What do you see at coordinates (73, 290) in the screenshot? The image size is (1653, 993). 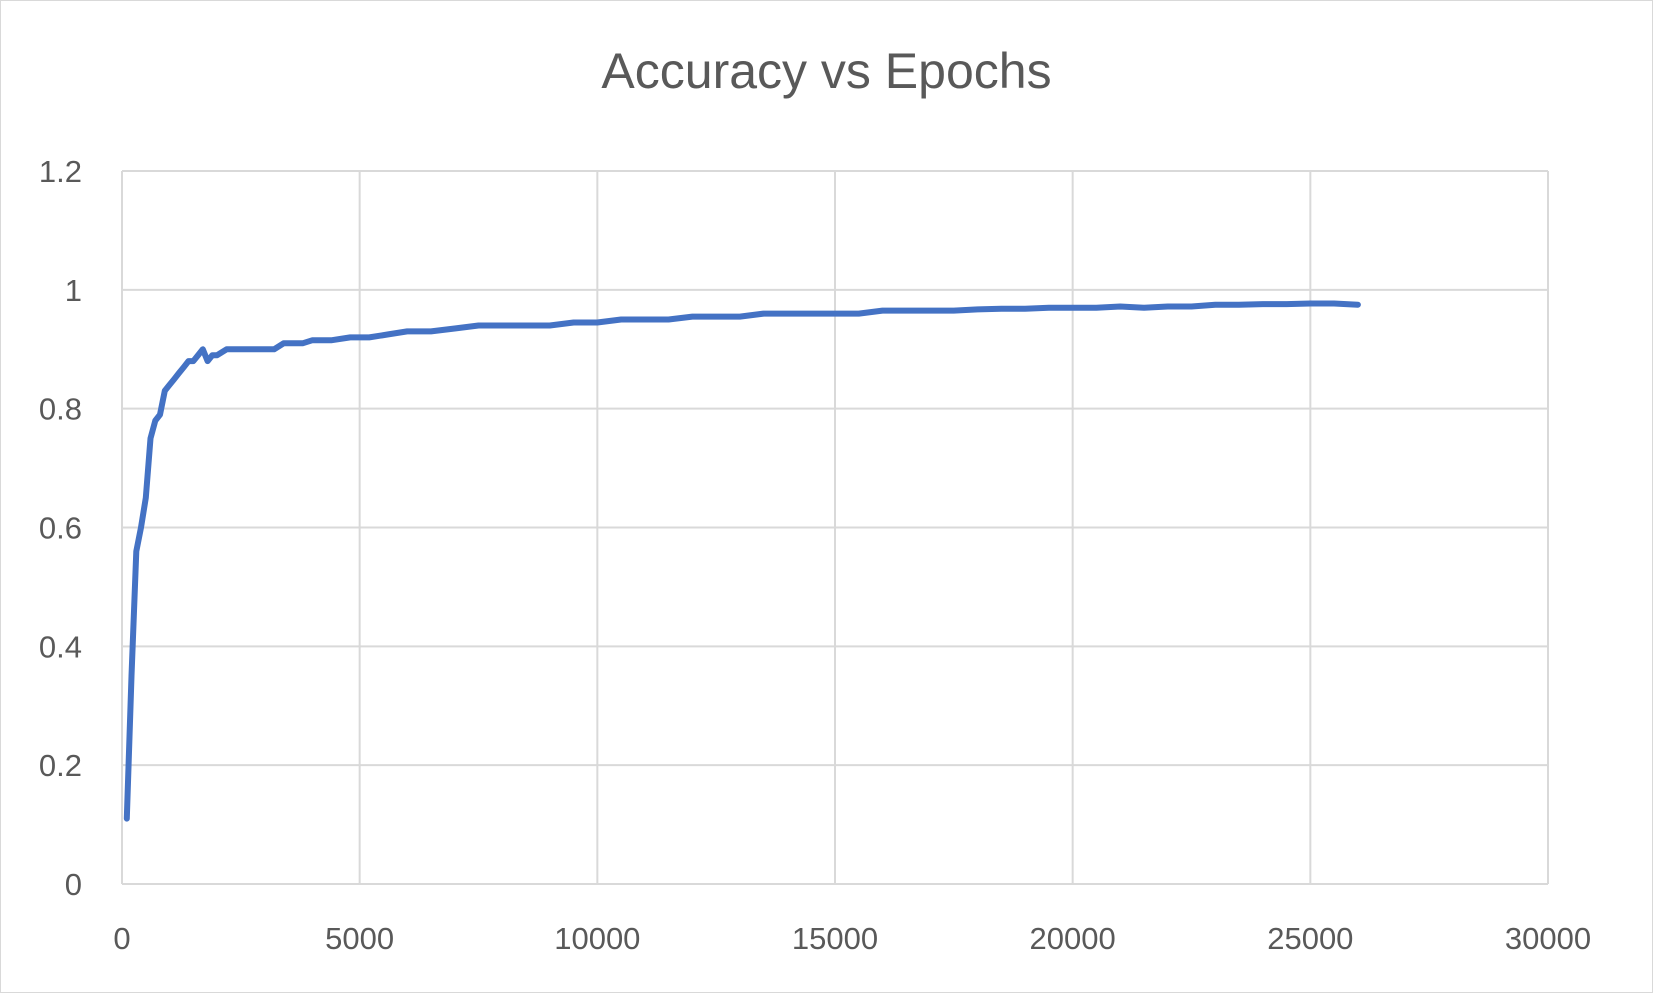 I see `y-tick-label: 1` at bounding box center [73, 290].